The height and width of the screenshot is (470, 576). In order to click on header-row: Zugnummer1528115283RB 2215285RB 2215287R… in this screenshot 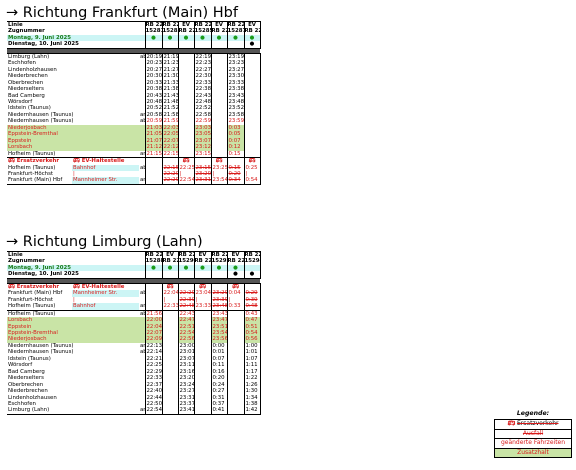, I will do `click(134, 31)`.